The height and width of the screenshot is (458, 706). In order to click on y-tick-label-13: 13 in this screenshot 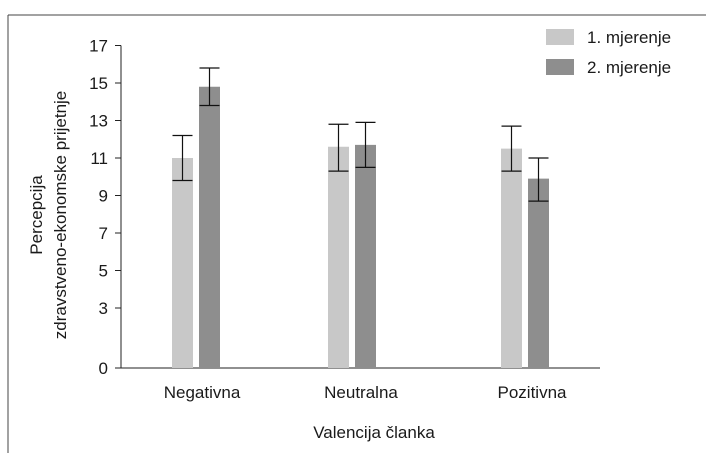, I will do `click(98, 121)`.